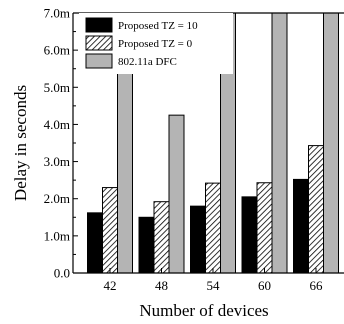  I want to click on legend-label-3: 802.11a DFC, so click(147, 62).